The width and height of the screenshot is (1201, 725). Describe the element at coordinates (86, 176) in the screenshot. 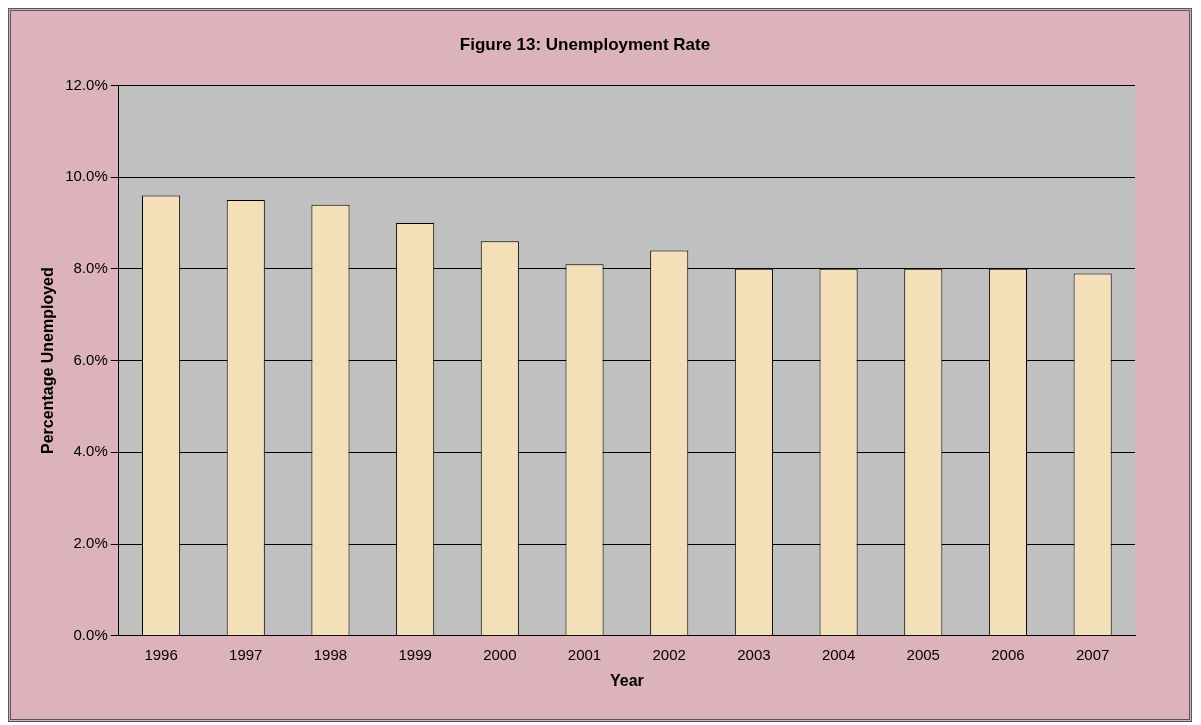

I see `y-tick-label: 10.0%` at that location.